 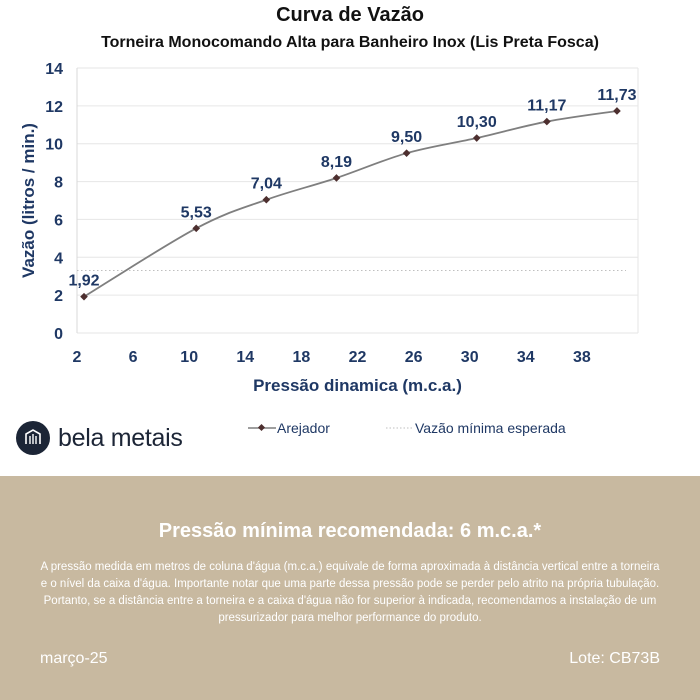 I want to click on x-tick-label-34: 34, so click(x=526, y=357).